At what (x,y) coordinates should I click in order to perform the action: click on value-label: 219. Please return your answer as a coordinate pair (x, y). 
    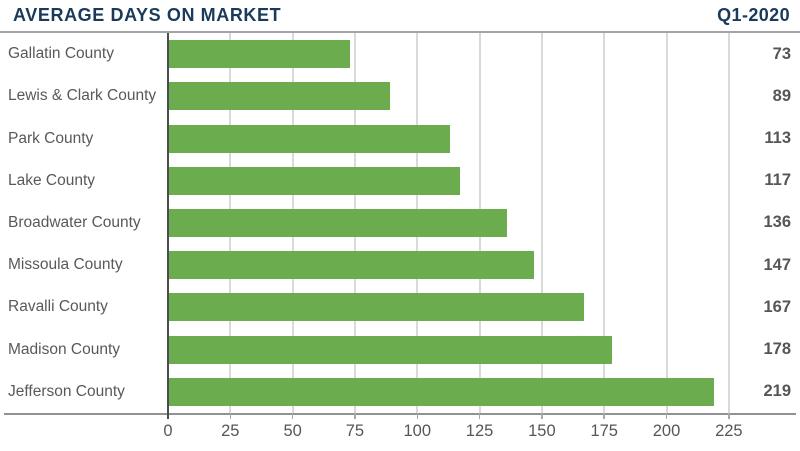
    Looking at the image, I should click on (777, 391).